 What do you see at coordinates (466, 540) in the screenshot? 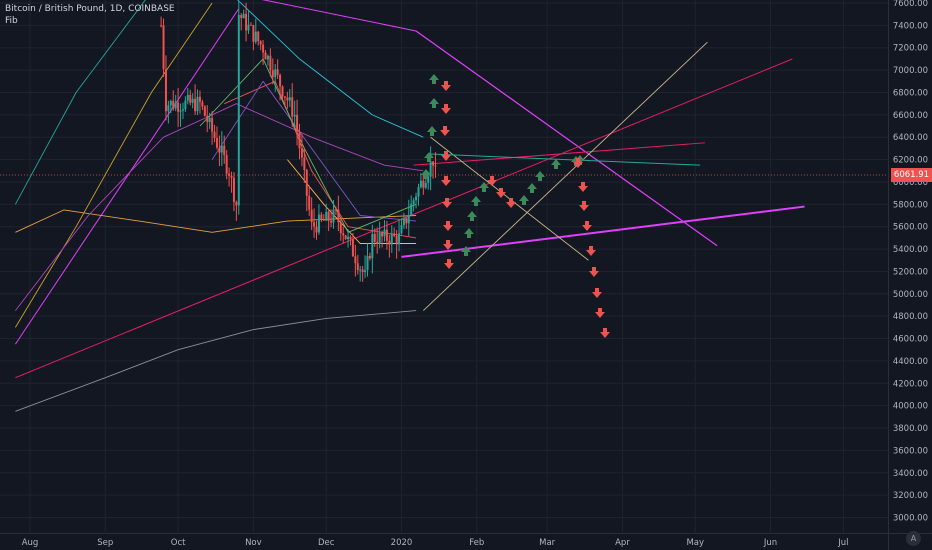
I see `time-axis: Aug Sep Oct Nov Dec 2020 Feb Mar Apr May Jun Jul` at bounding box center [466, 540].